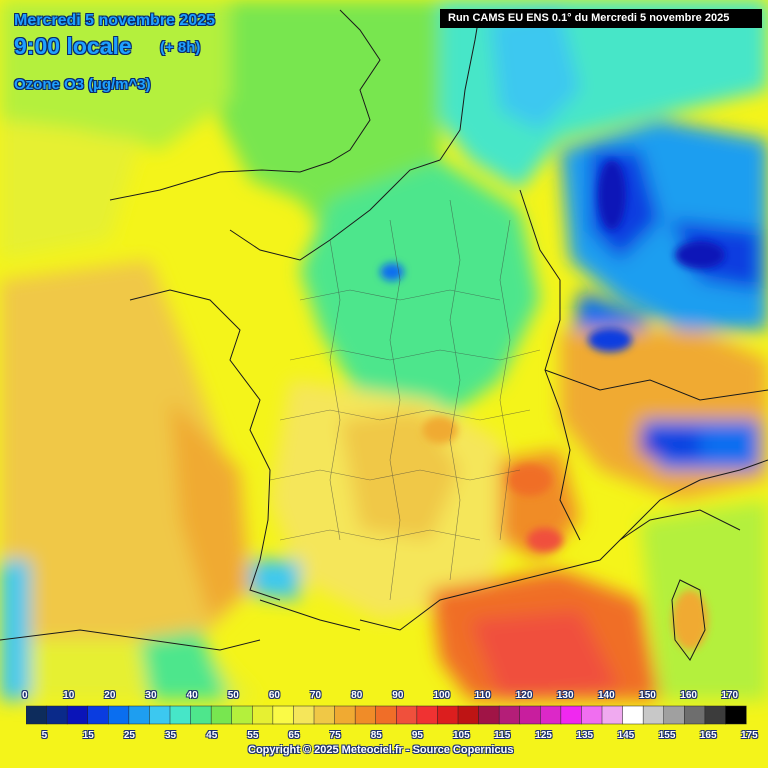  Describe the element at coordinates (688, 695) in the screenshot. I see `color-scale-tick-label: 160` at that location.